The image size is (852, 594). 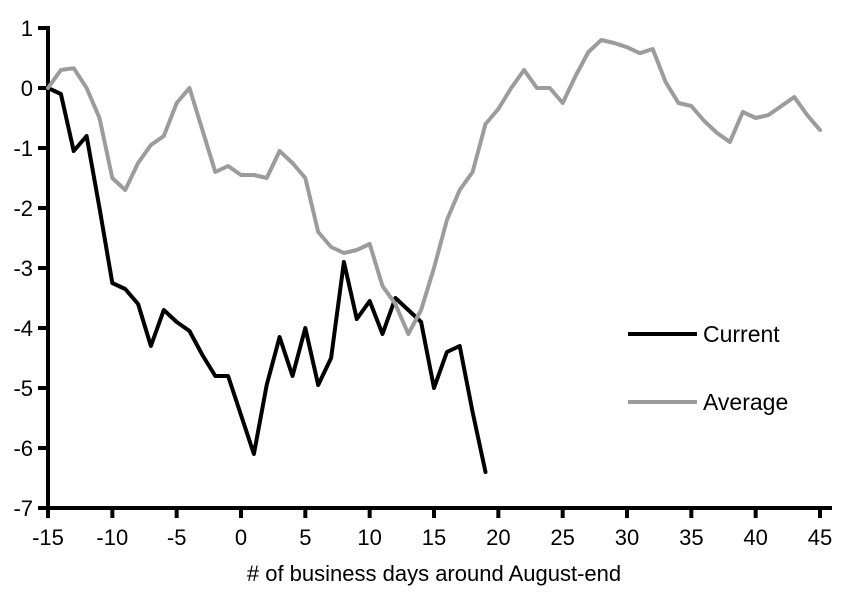 I want to click on y-tick-label: -3, so click(x=23, y=268).